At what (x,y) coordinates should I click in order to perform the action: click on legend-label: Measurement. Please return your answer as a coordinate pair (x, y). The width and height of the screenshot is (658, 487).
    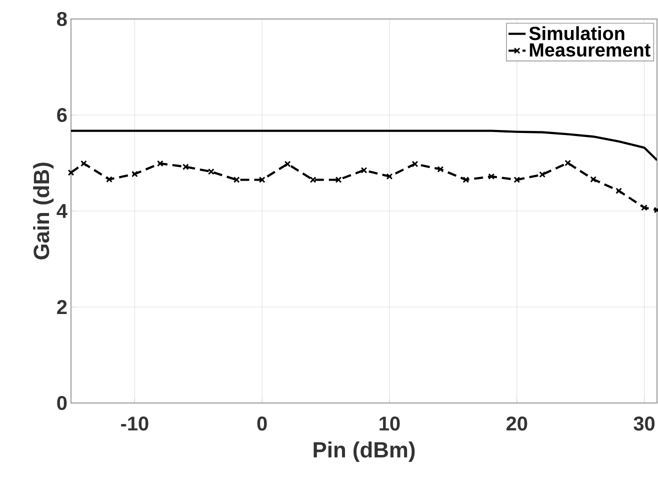
    Looking at the image, I should click on (590, 50).